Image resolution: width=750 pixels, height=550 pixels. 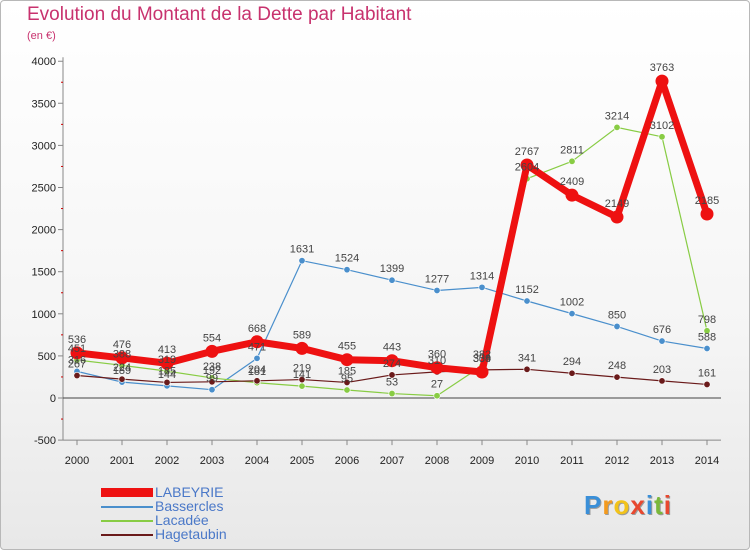 What do you see at coordinates (77, 365) in the screenshot?
I see `data-label-hagetaubin: 267` at bounding box center [77, 365].